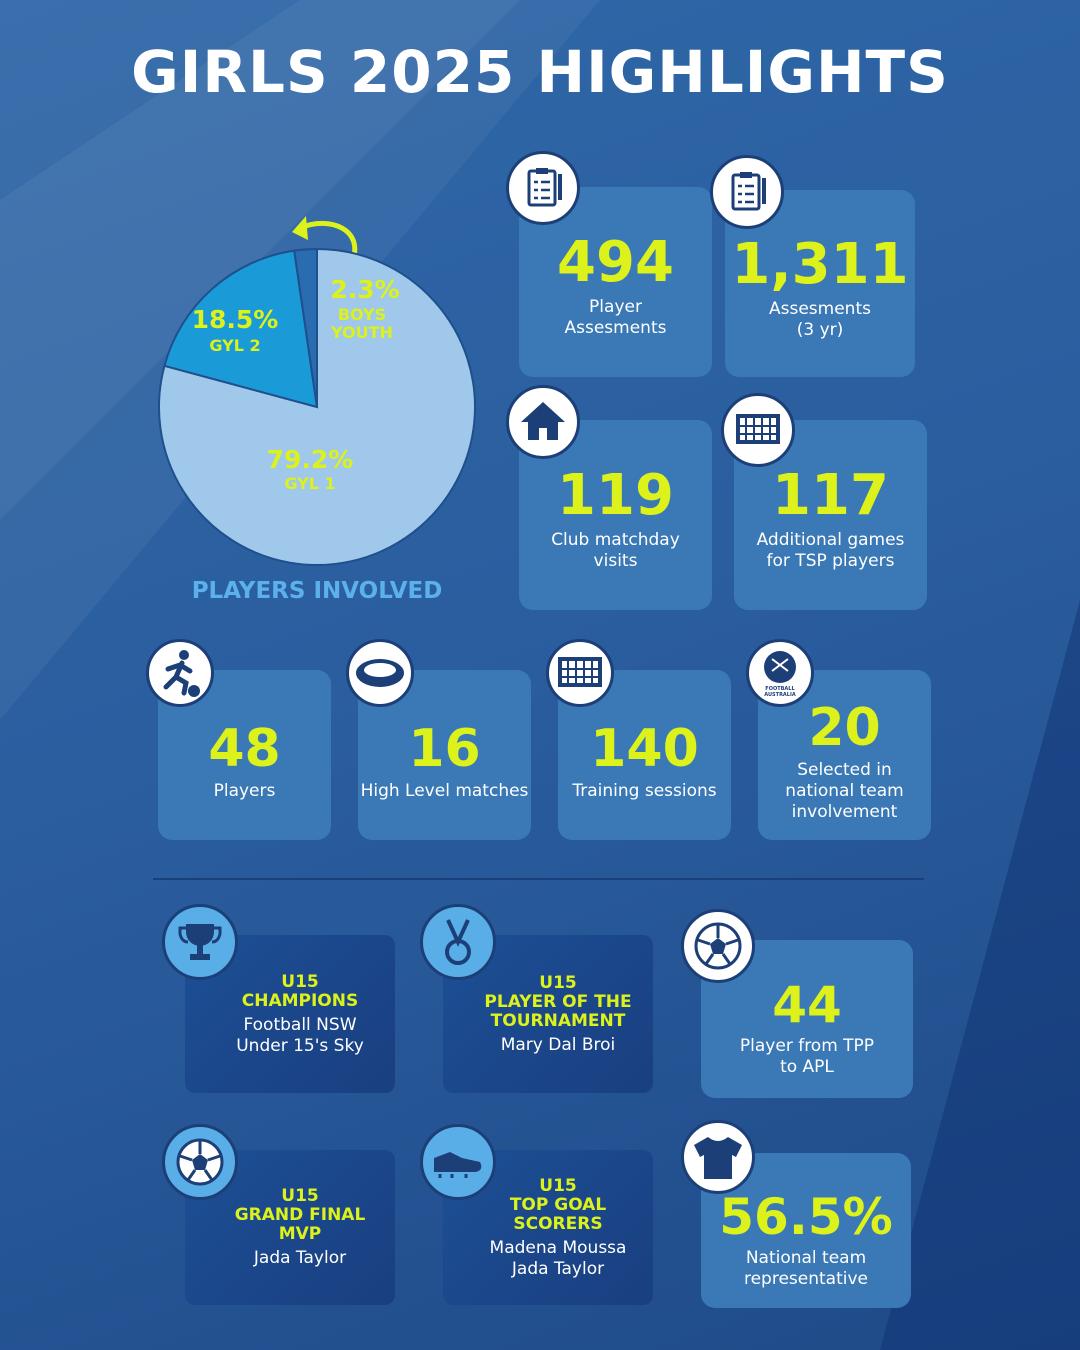  I want to click on stat-label: High Level matches, so click(444, 790).